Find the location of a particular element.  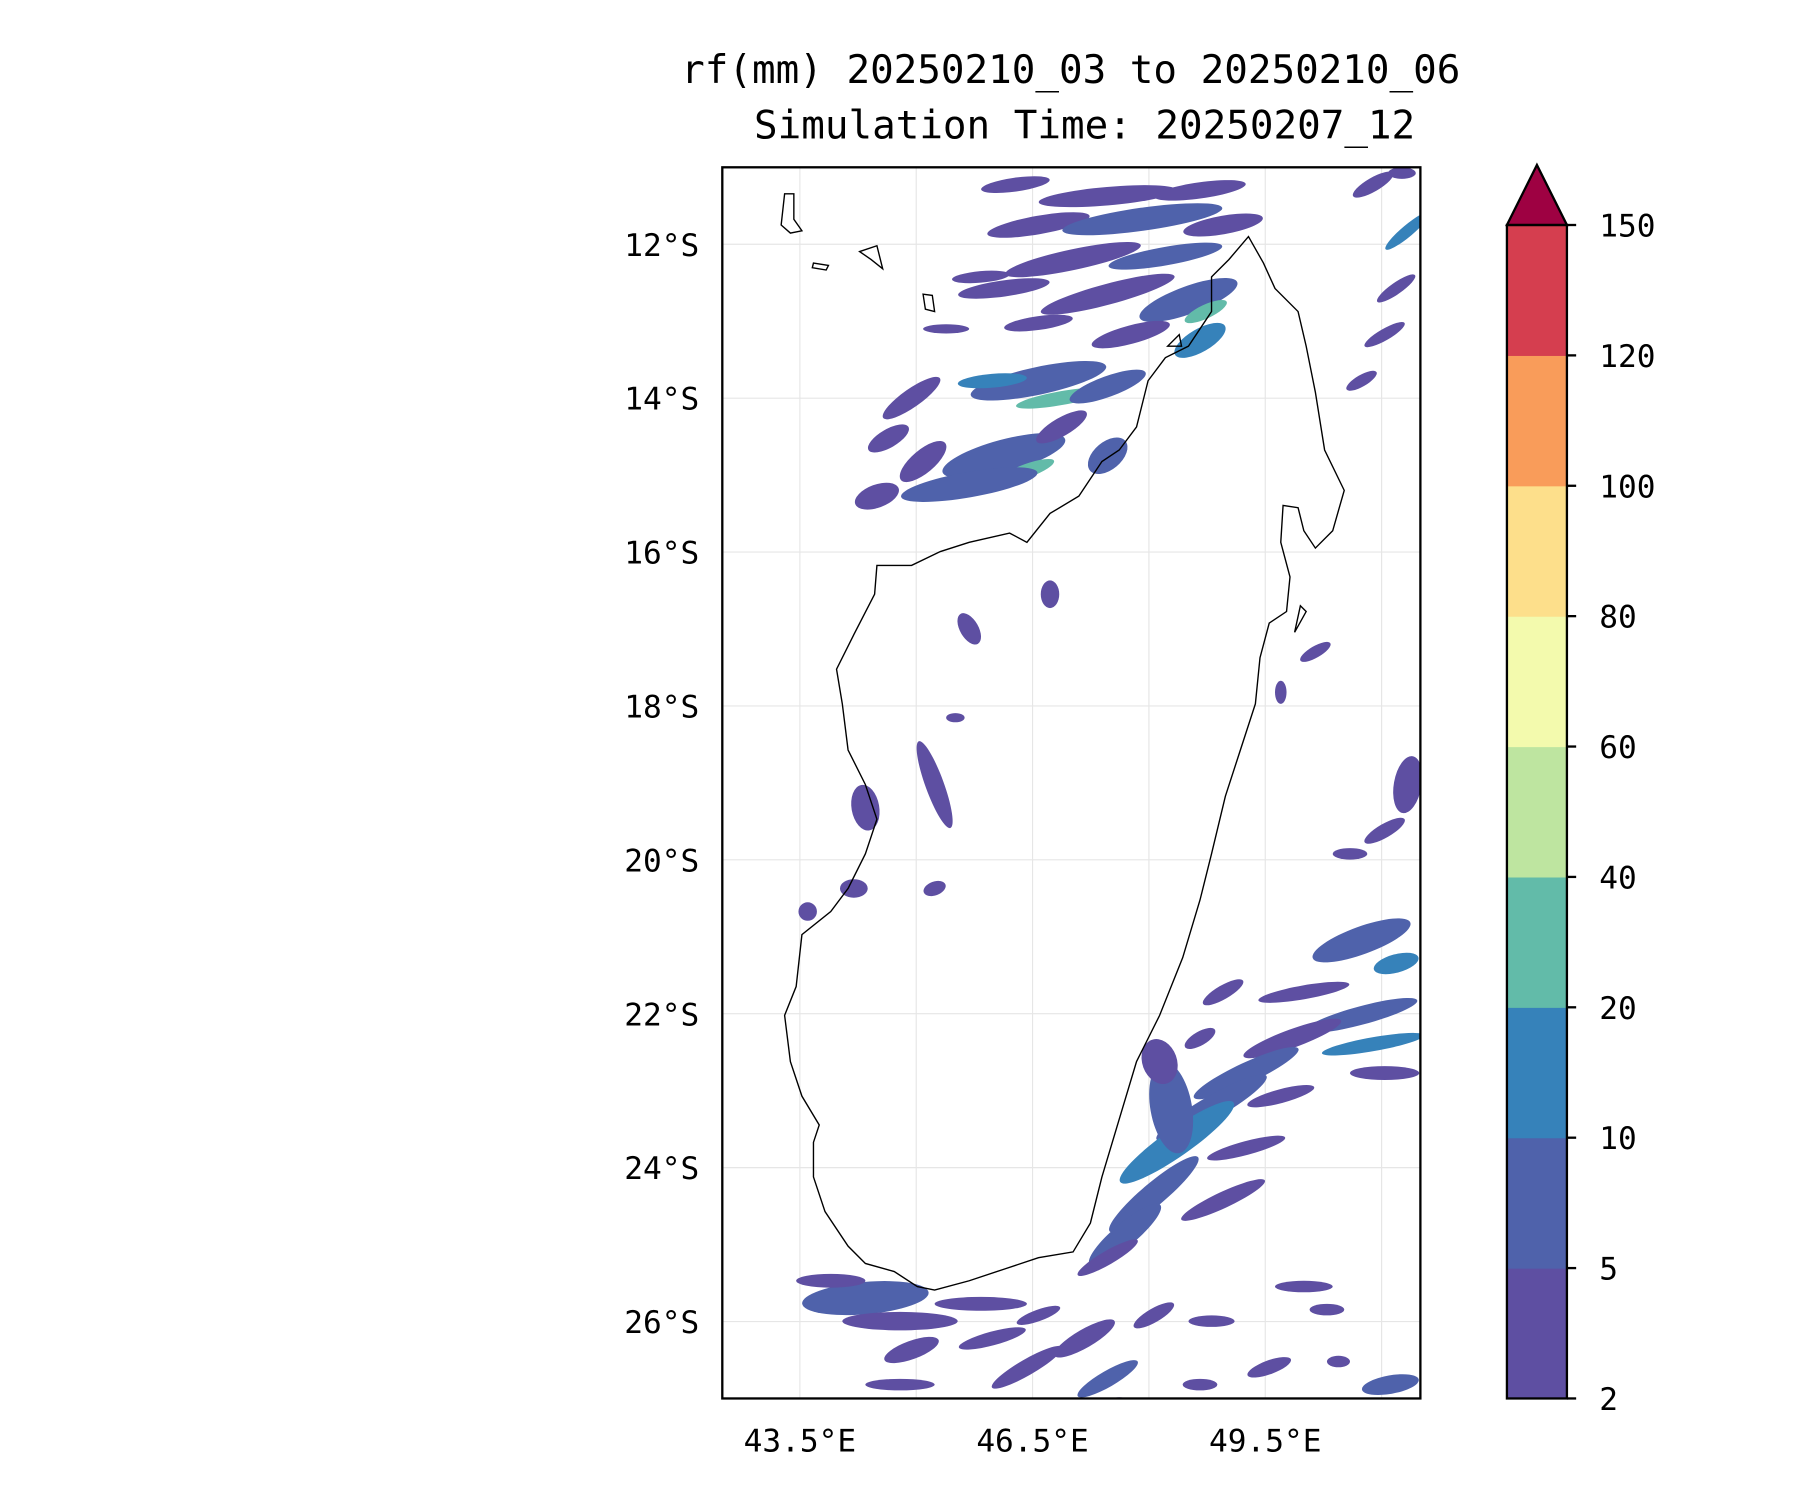

lat-tick-label: 20°S is located at coordinates (661, 861).